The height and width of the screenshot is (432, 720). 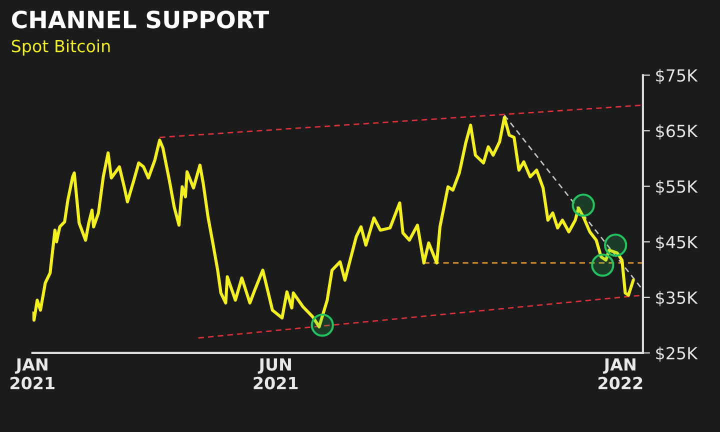 What do you see at coordinates (677, 76) in the screenshot?
I see `y-tick-label: $75K` at bounding box center [677, 76].